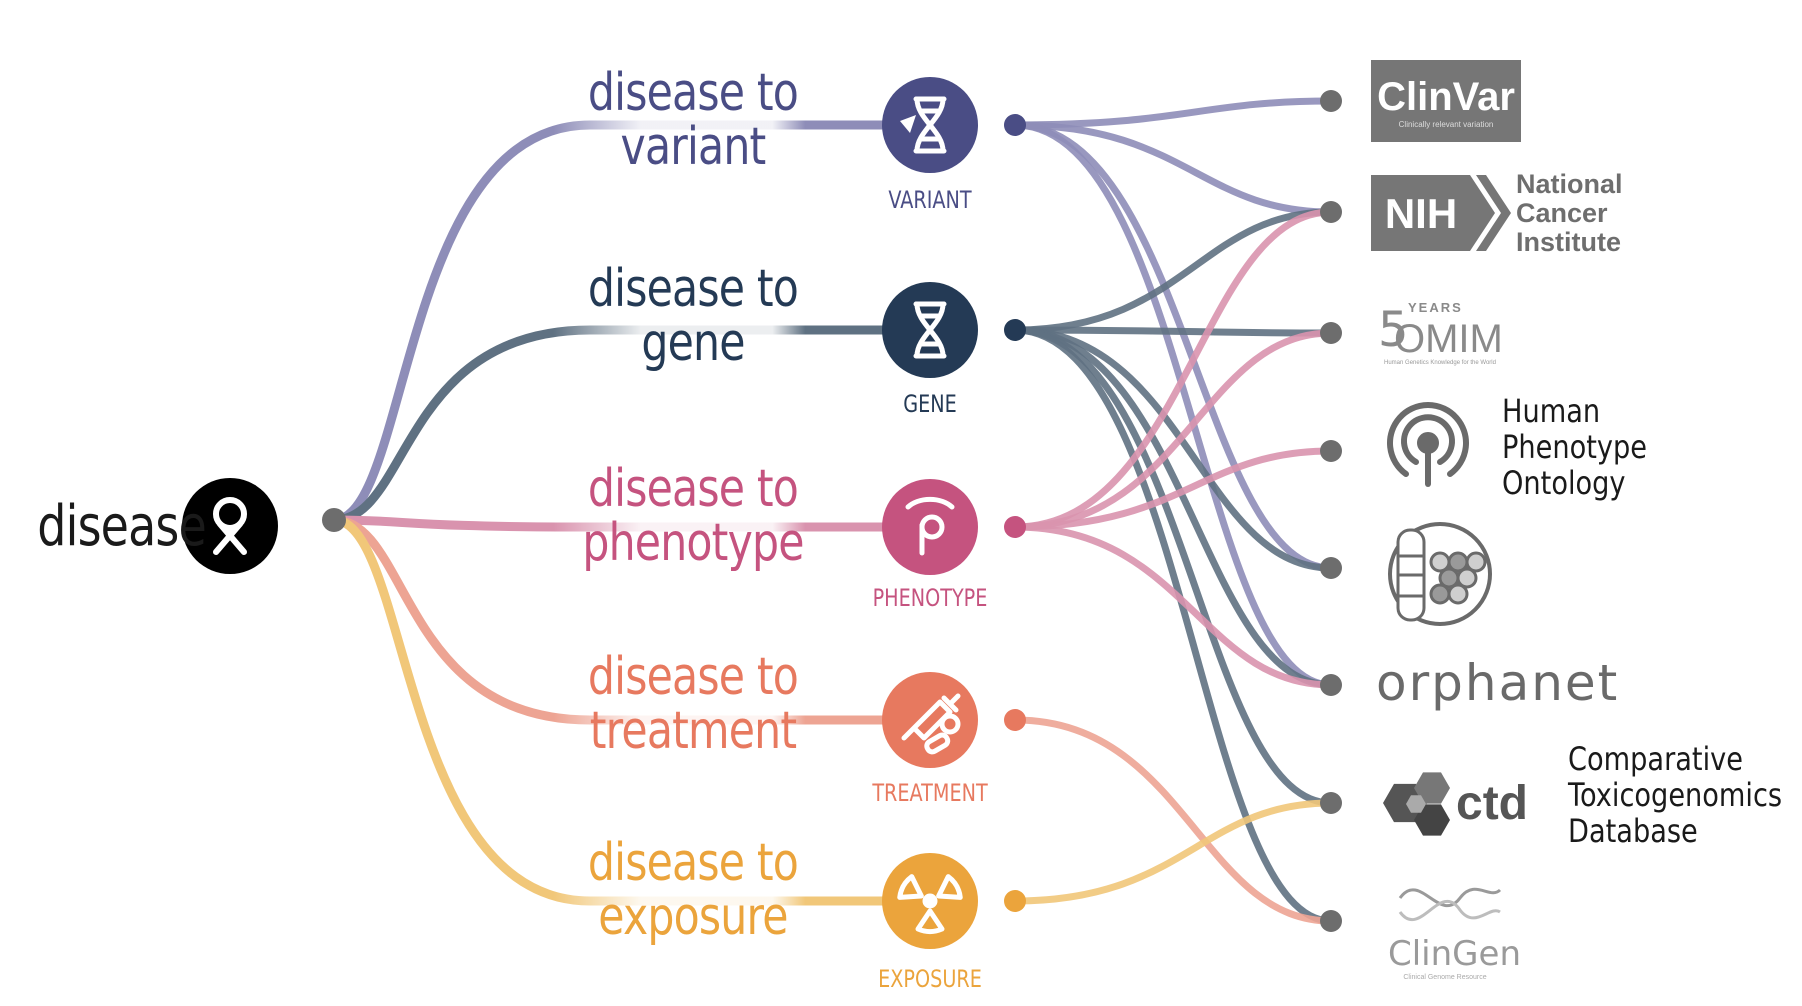  I want to click on treatment-node, so click(930, 720).